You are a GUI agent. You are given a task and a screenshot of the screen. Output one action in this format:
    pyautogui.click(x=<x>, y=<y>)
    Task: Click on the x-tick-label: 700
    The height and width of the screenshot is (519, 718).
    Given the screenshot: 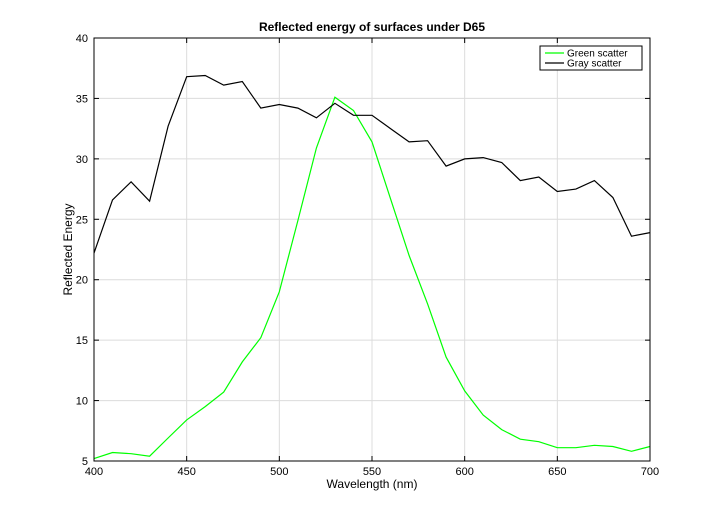 What is the action you would take?
    pyautogui.click(x=650, y=472)
    